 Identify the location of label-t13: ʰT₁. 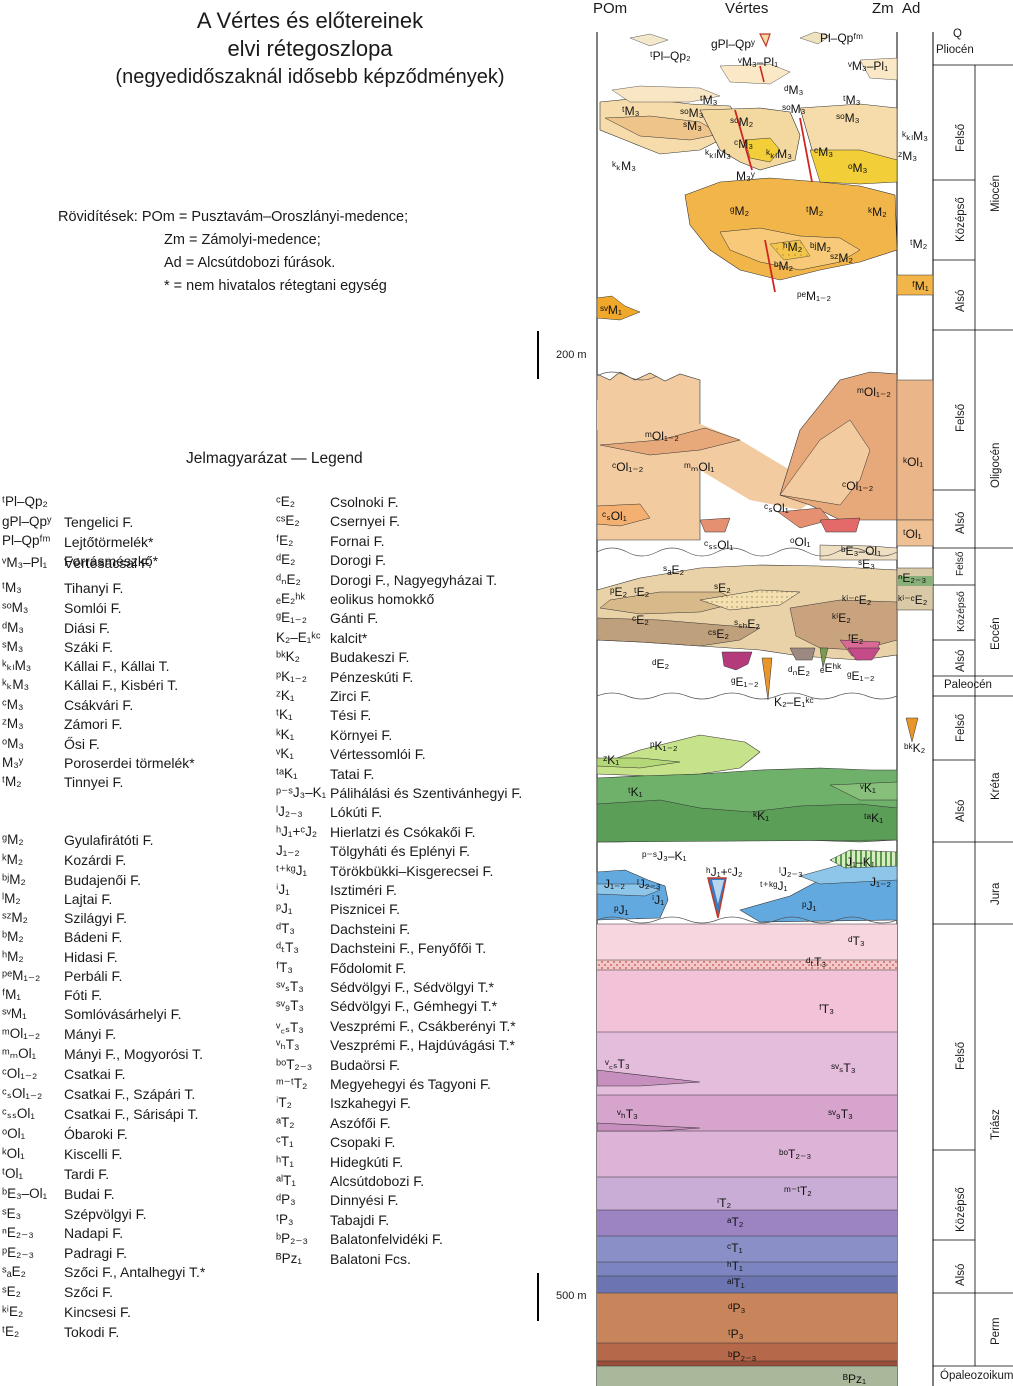
(735, 1266).